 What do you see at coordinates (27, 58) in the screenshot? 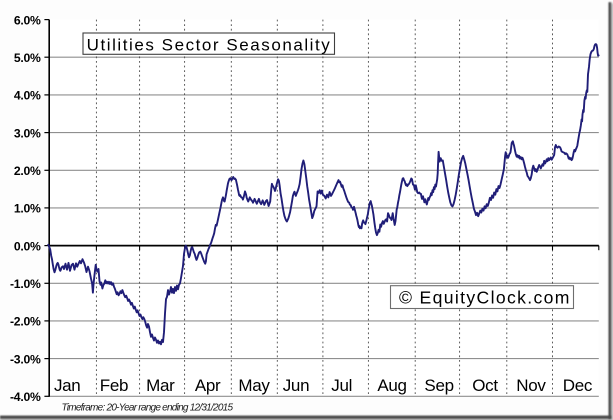
I see `svg-text: 5.0%` at bounding box center [27, 58].